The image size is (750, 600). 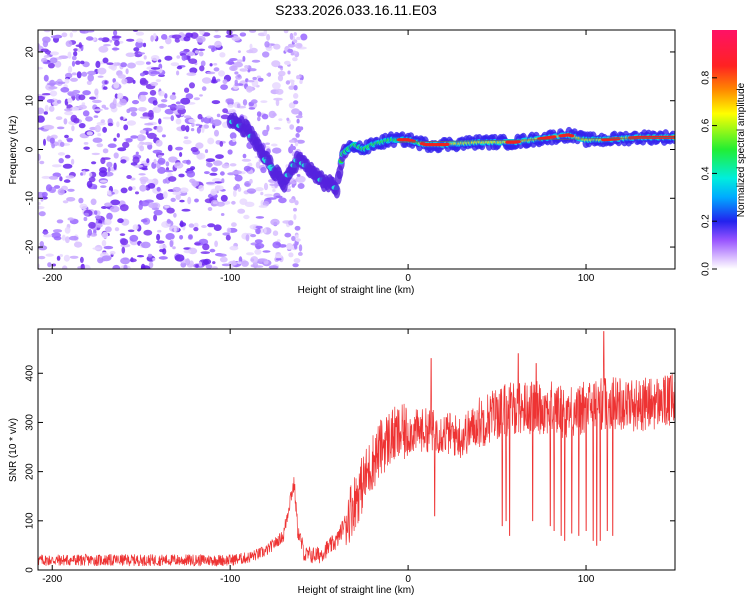 What do you see at coordinates (709, 173) in the screenshot?
I see `colorbar-ticks: 0.0 0.2 0.4 0.6 0.8` at bounding box center [709, 173].